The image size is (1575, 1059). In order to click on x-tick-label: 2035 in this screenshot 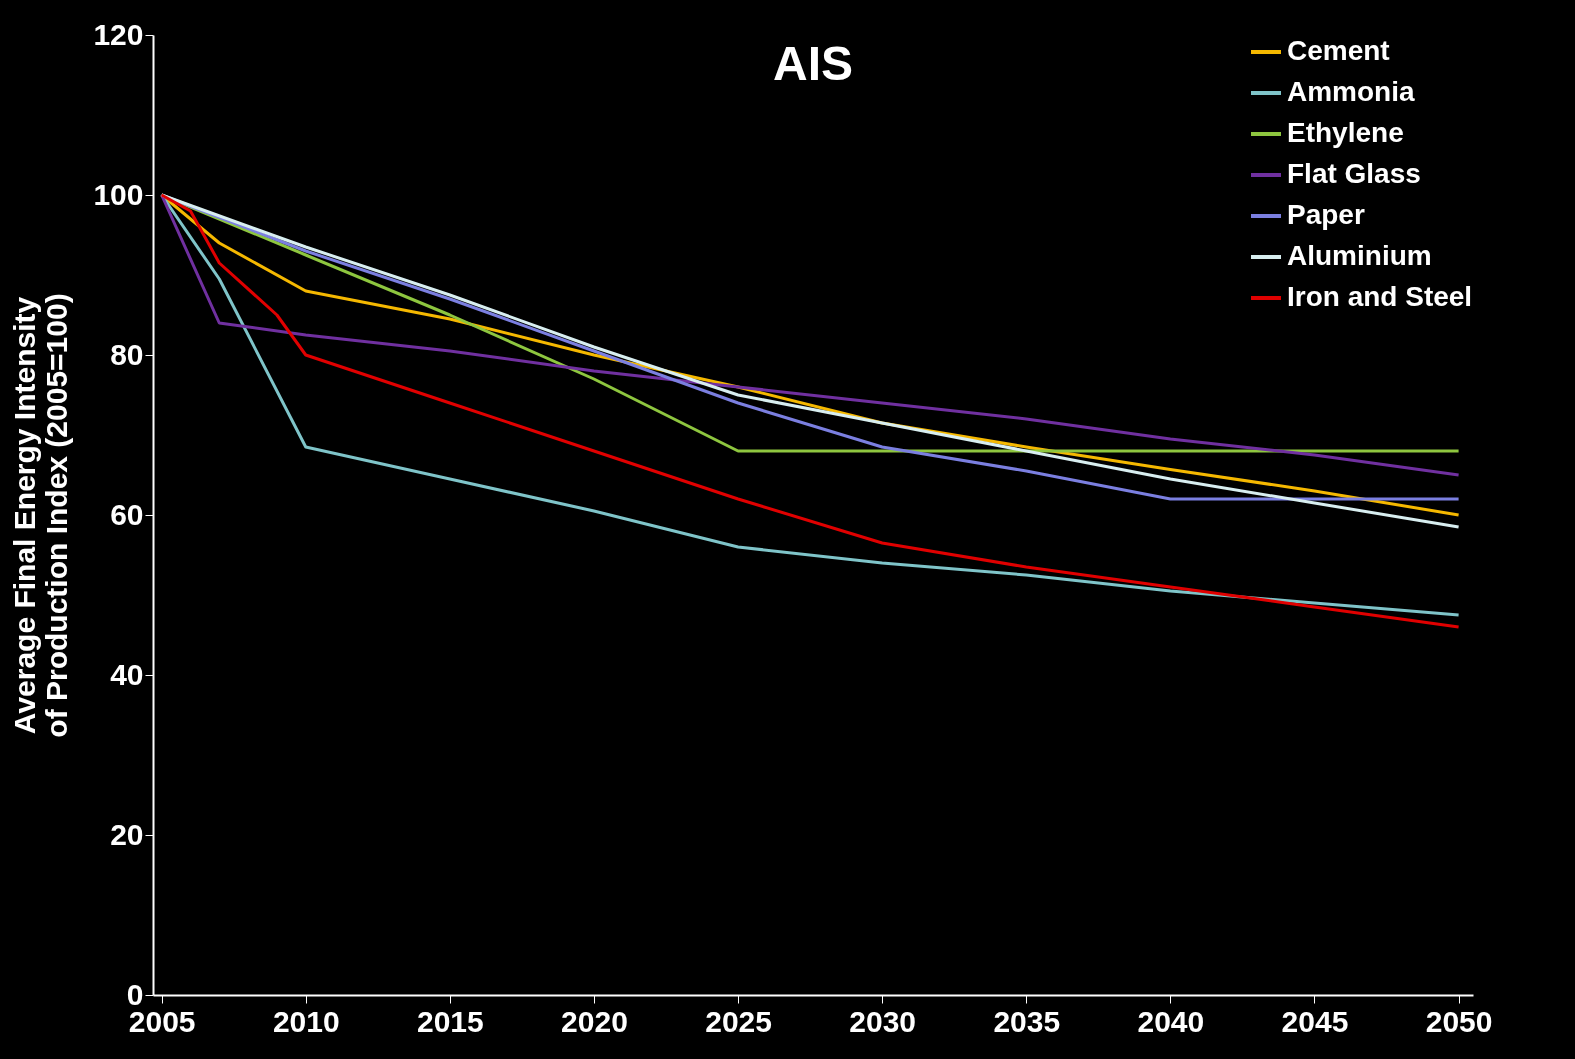, I will do `click(1027, 1021)`.